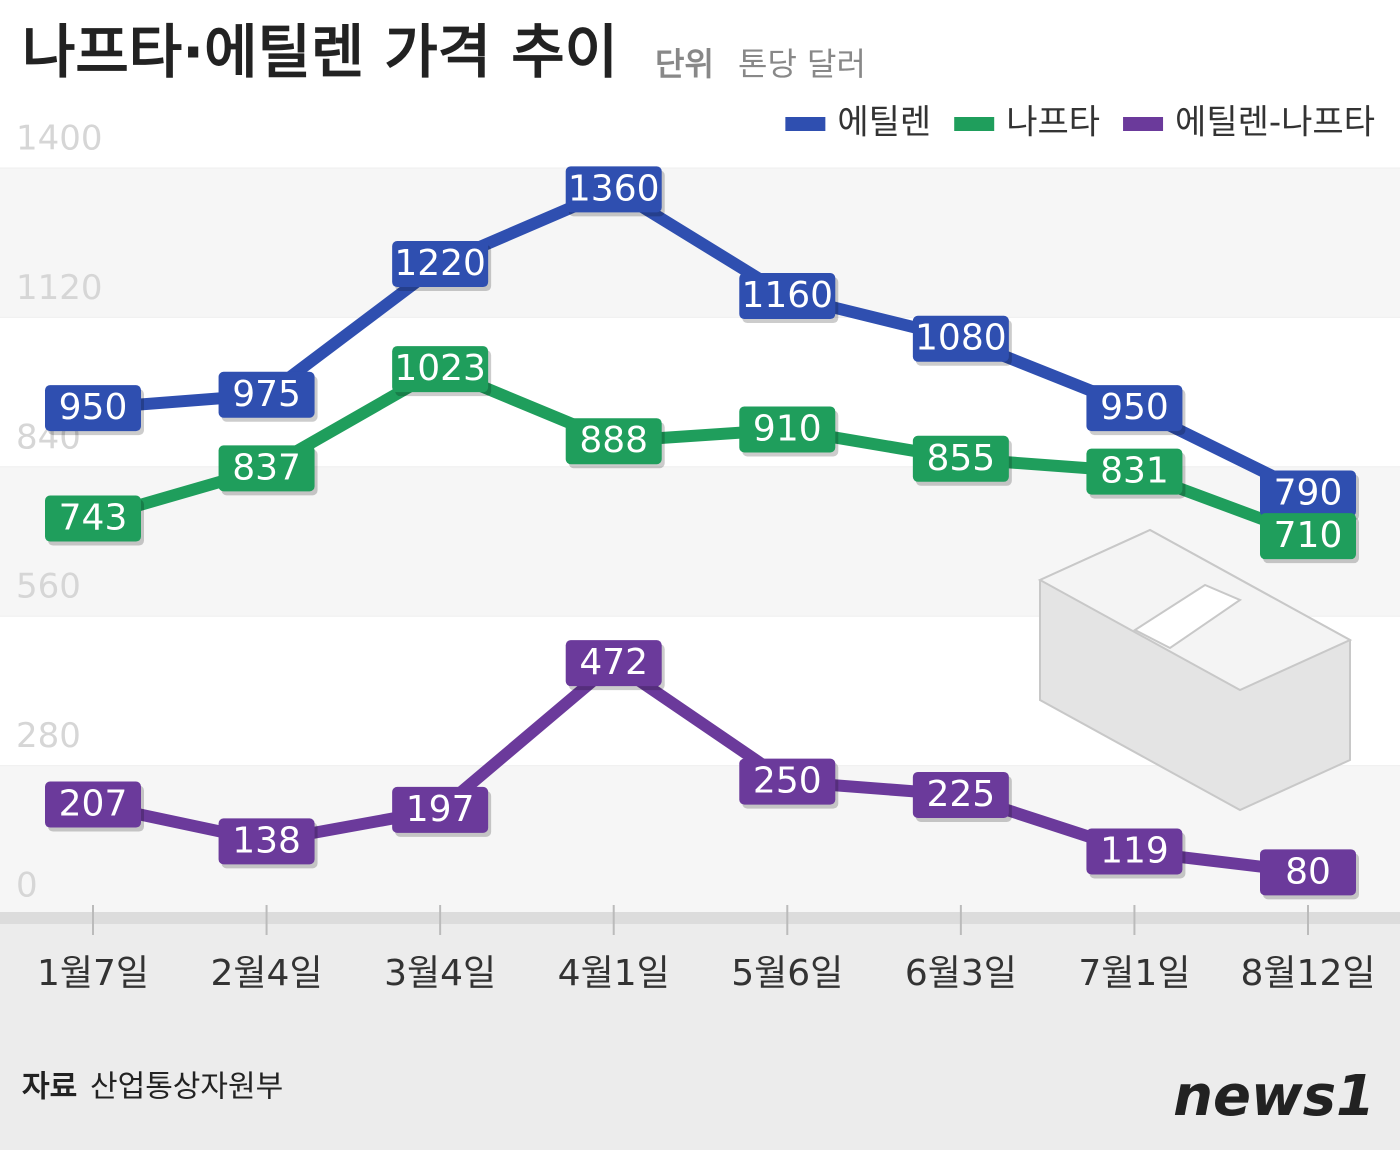 The image size is (1400, 1150). I want to click on data-label: 1360, so click(614, 188).